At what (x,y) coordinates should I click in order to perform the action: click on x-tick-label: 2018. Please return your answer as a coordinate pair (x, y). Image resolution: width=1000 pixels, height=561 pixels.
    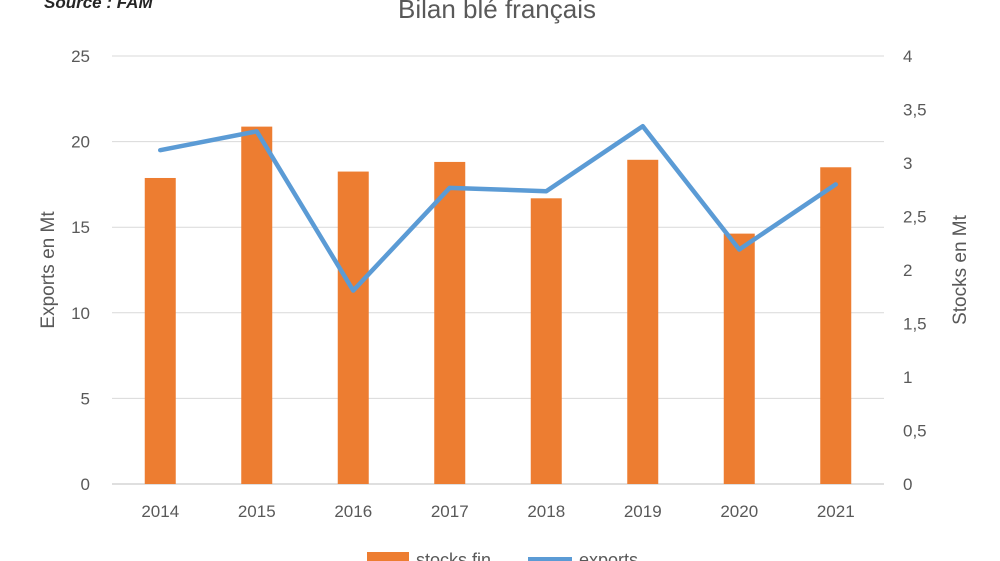
    Looking at the image, I should click on (546, 511).